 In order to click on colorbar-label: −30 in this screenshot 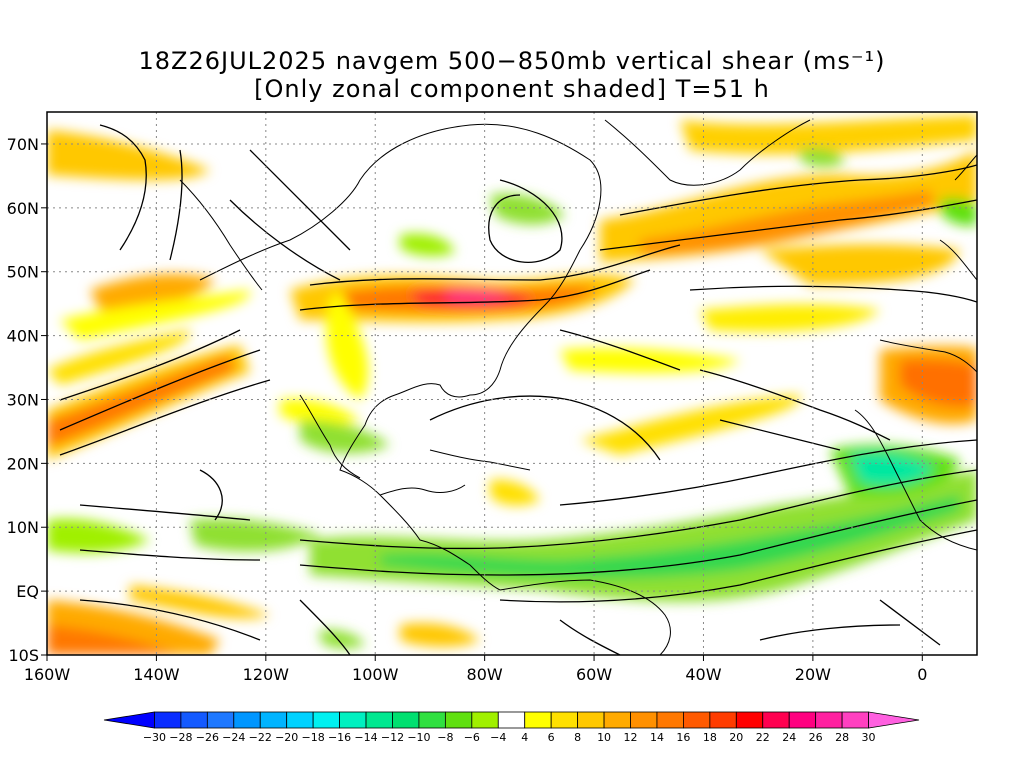, I will do `click(154, 737)`.